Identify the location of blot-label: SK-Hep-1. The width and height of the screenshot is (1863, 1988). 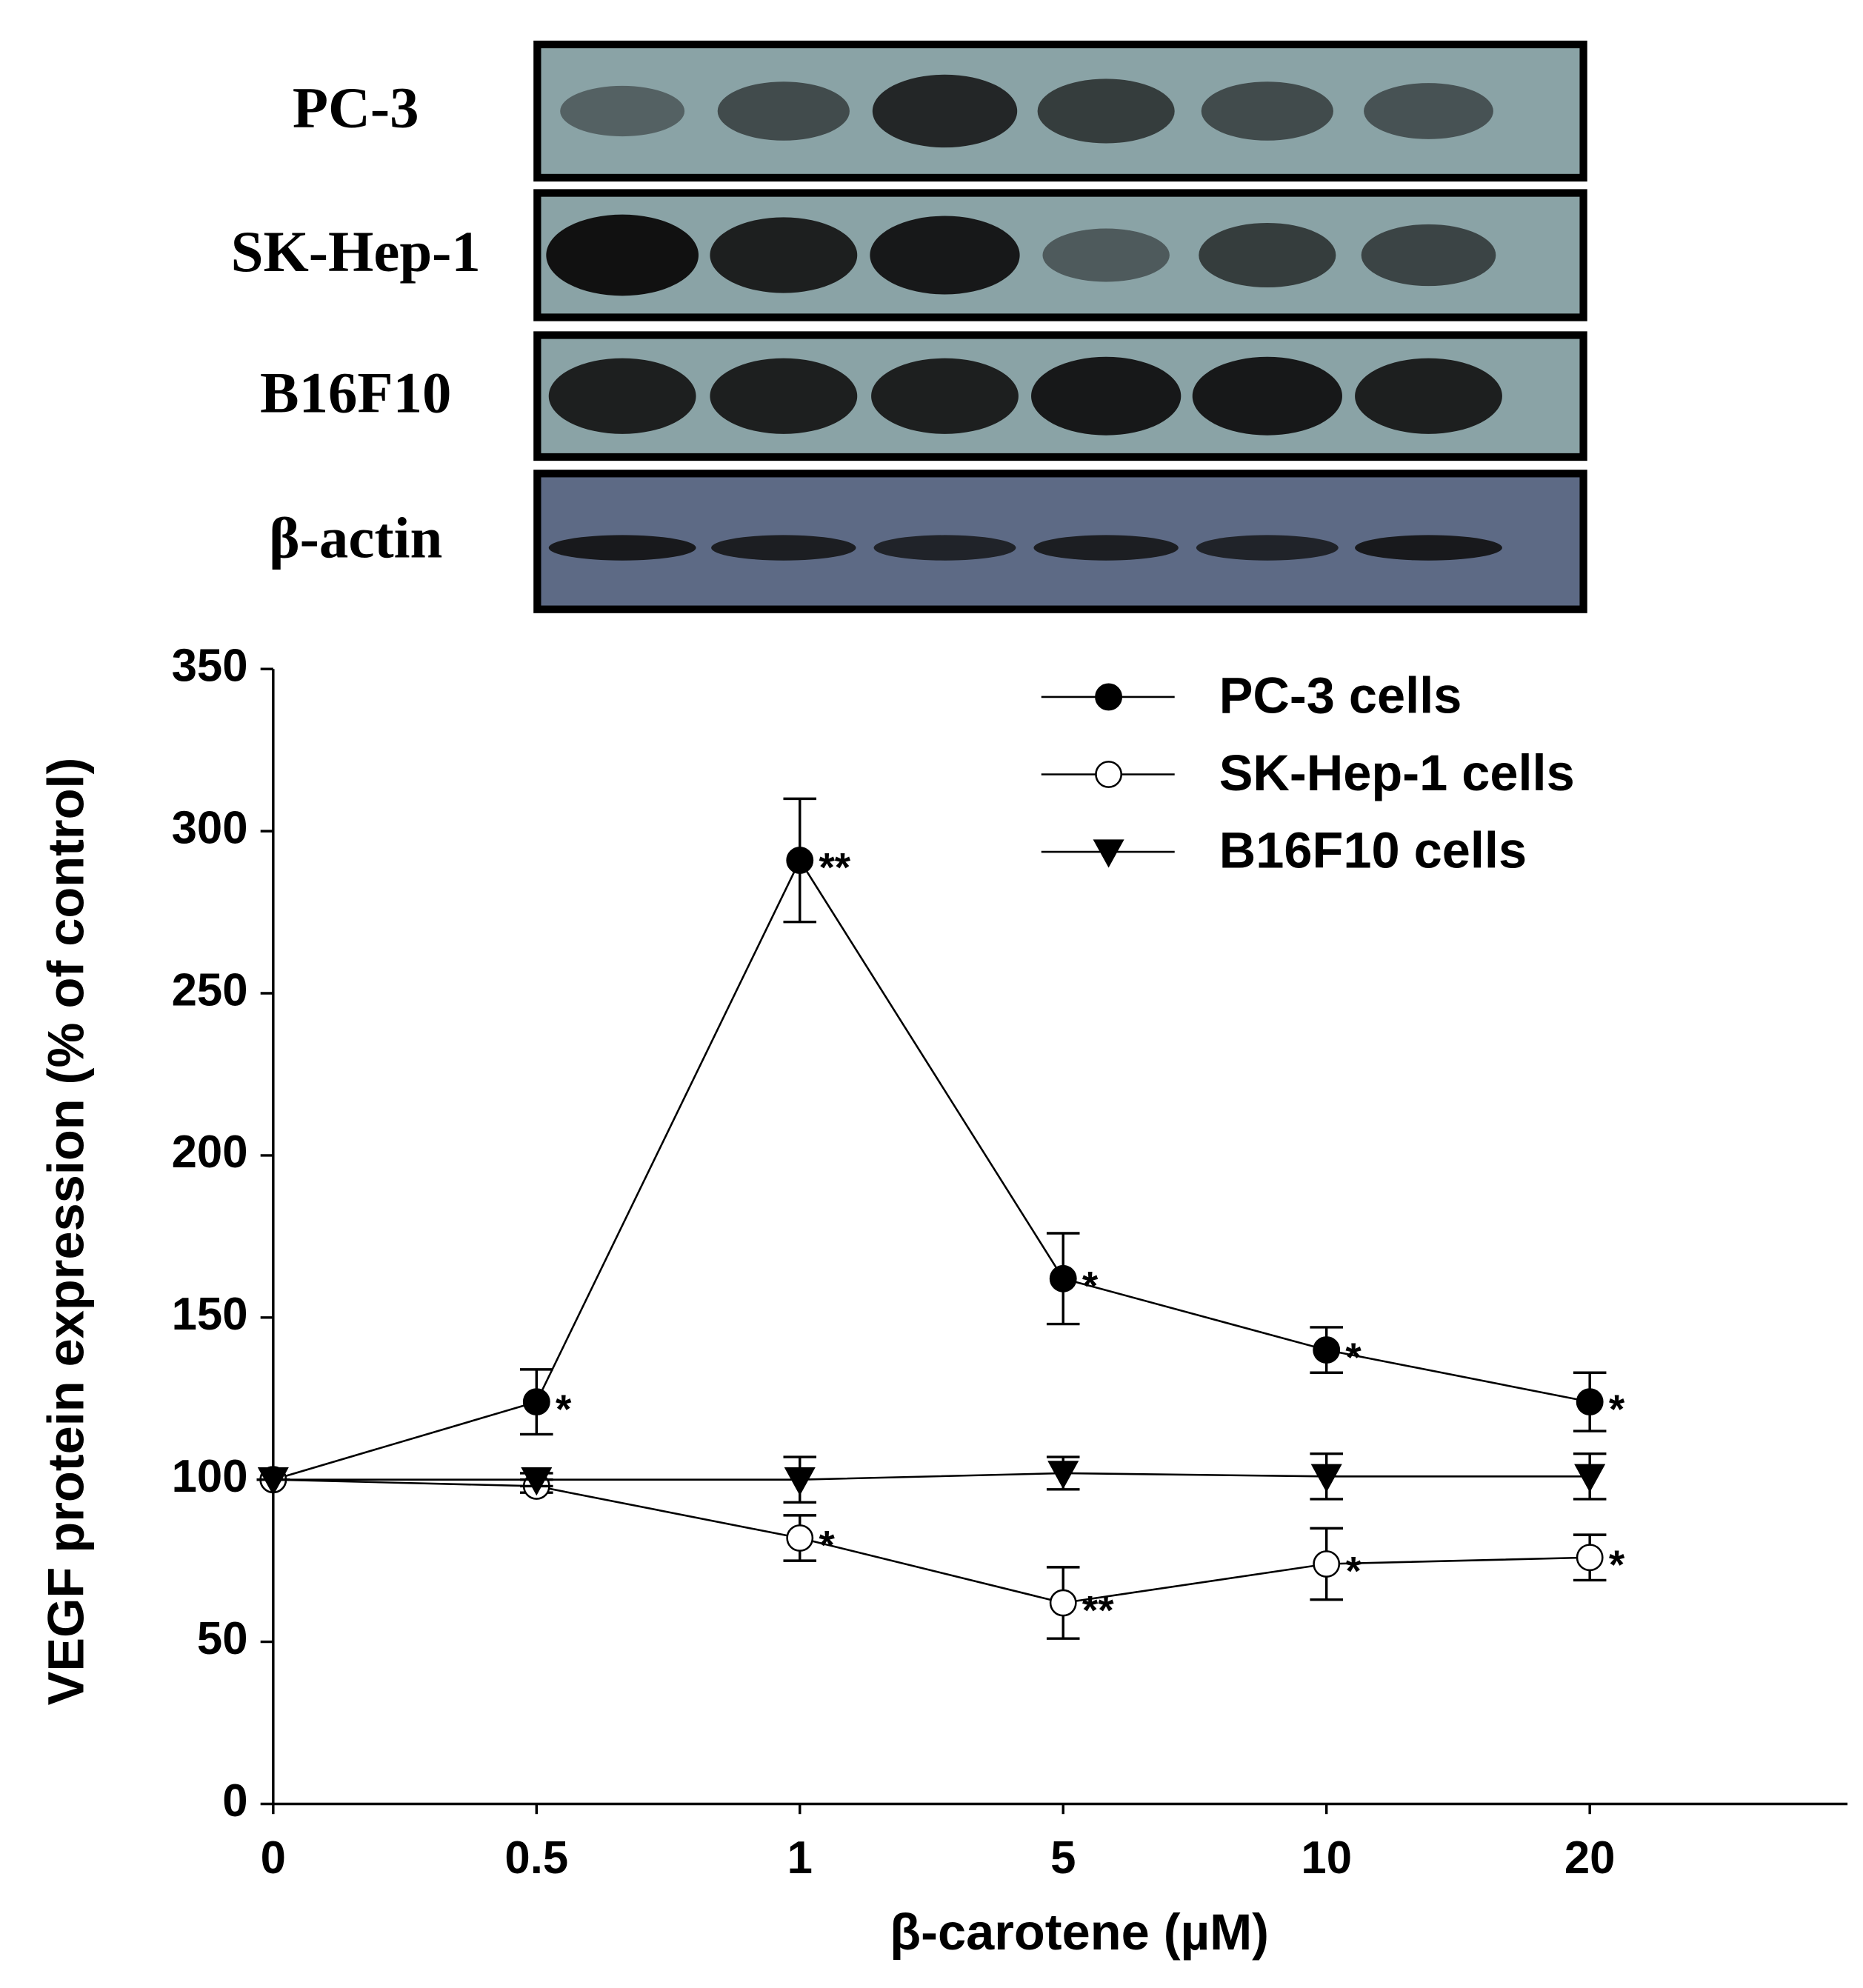
(356, 252).